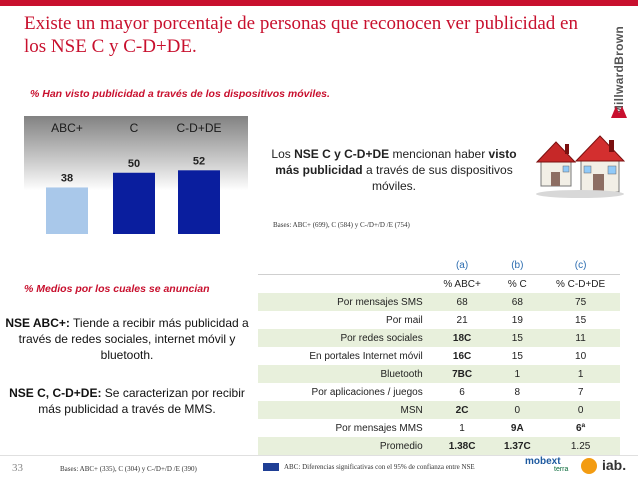  What do you see at coordinates (342, 154) in the screenshot?
I see `callout-bold-nse: NSE C y C-D+DE` at bounding box center [342, 154].